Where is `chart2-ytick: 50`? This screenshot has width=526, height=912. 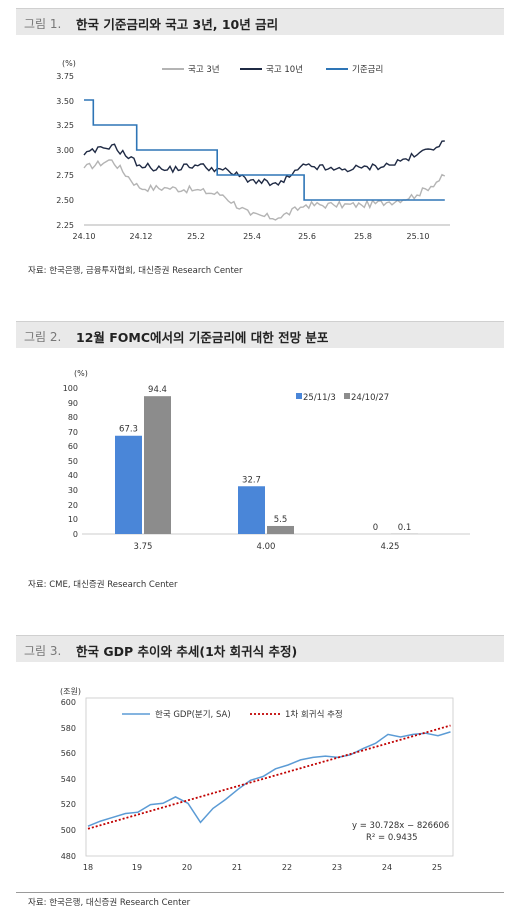
chart2-ytick: 50 is located at coordinates (73, 461).